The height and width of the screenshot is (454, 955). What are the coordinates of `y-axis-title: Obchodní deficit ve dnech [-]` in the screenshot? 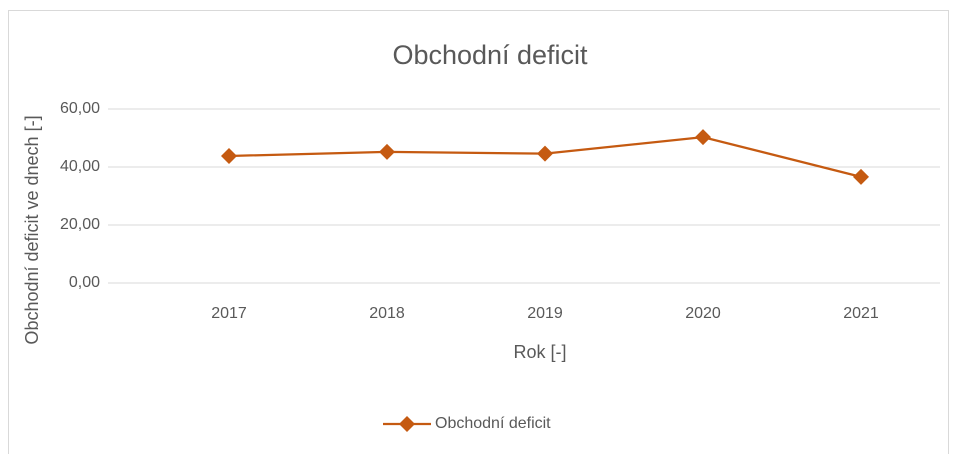 It's located at (32, 229).